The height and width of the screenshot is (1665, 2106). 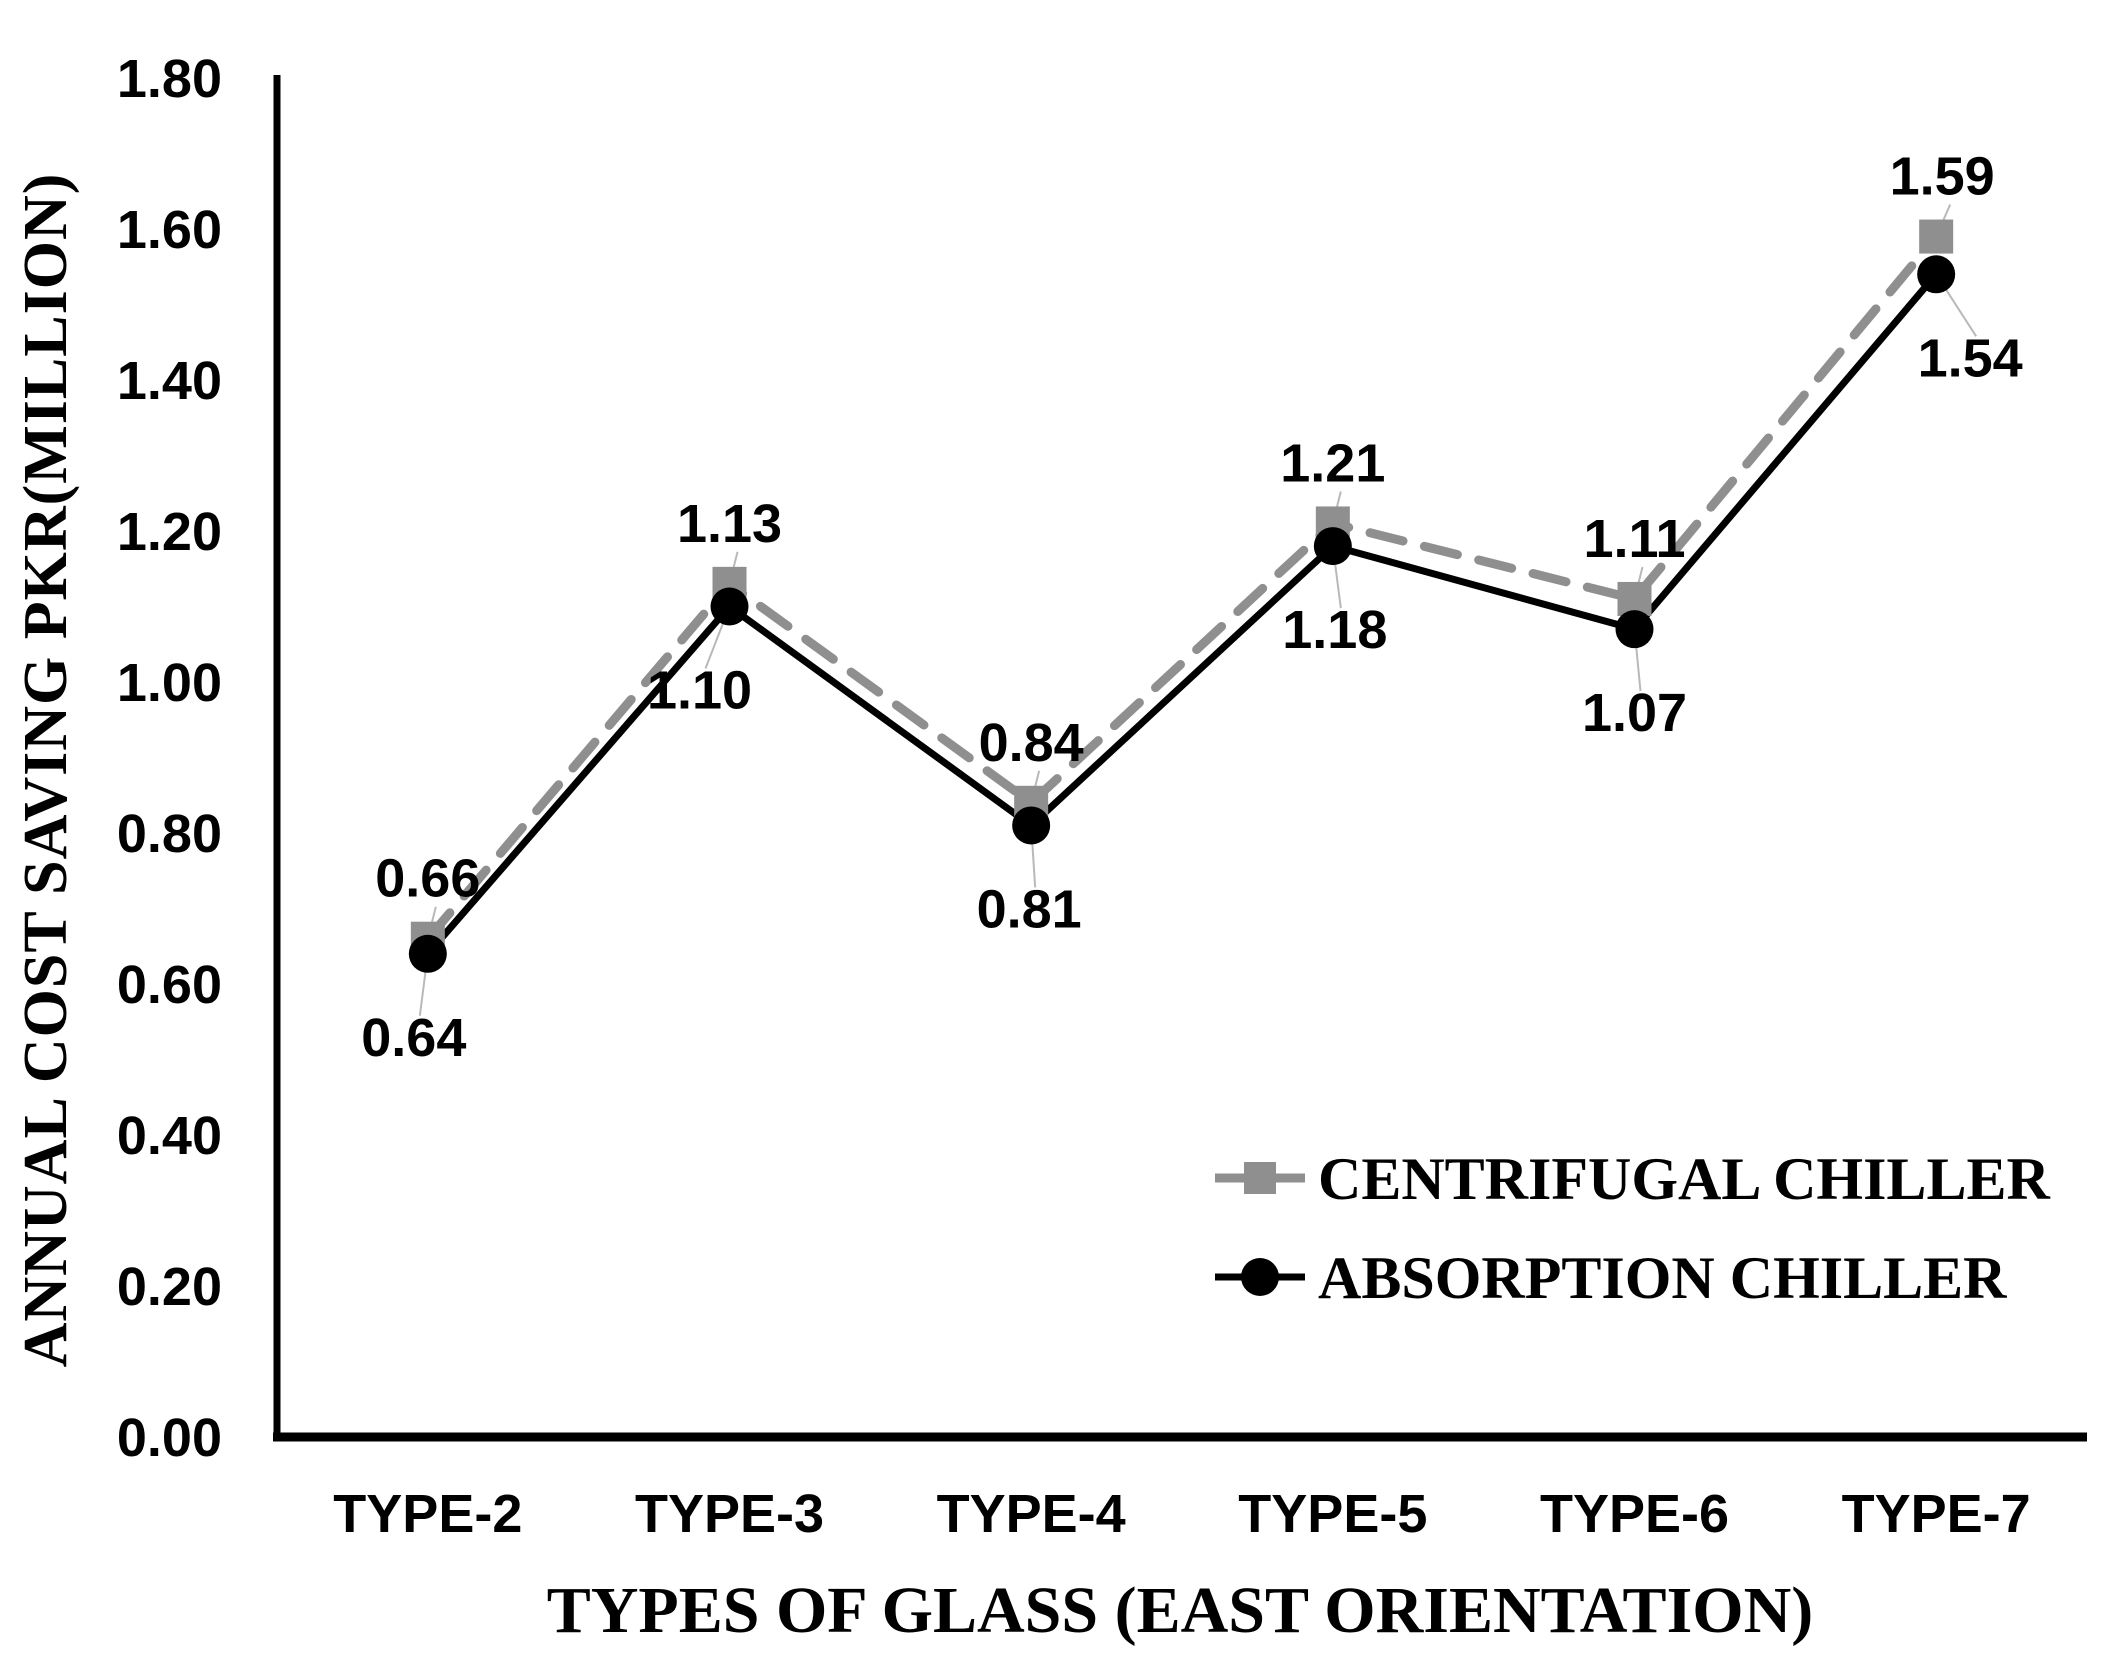 I want to click on x-tick-label: TYPE-7, so click(x=1936, y=1514).